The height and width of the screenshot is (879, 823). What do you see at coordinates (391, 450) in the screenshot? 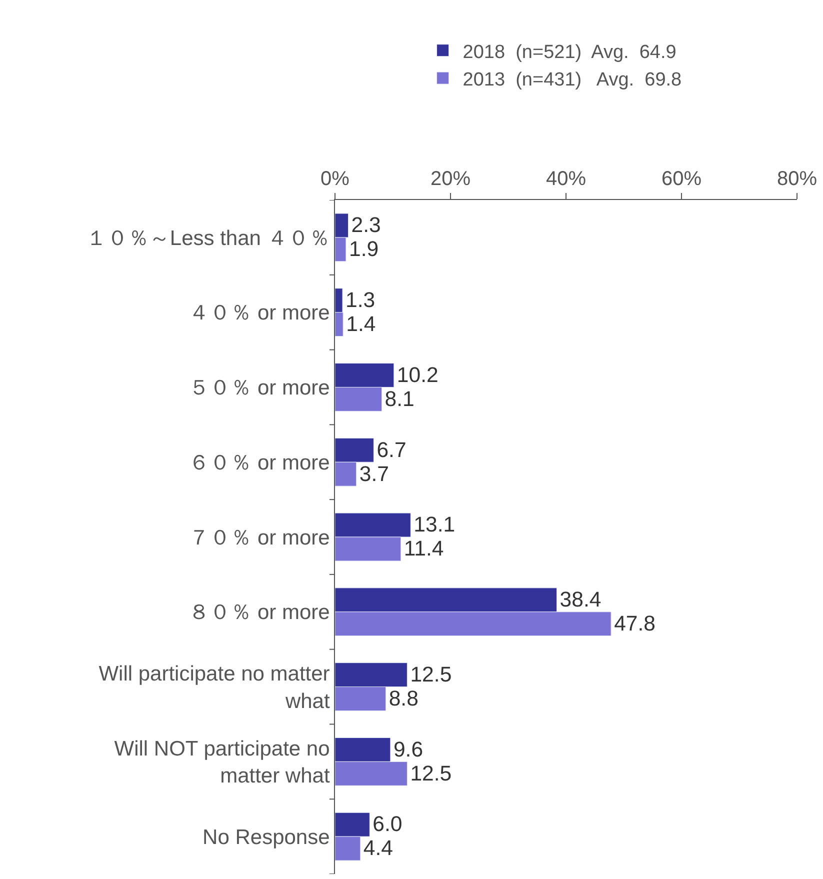
I see `data-label: 6.7` at bounding box center [391, 450].